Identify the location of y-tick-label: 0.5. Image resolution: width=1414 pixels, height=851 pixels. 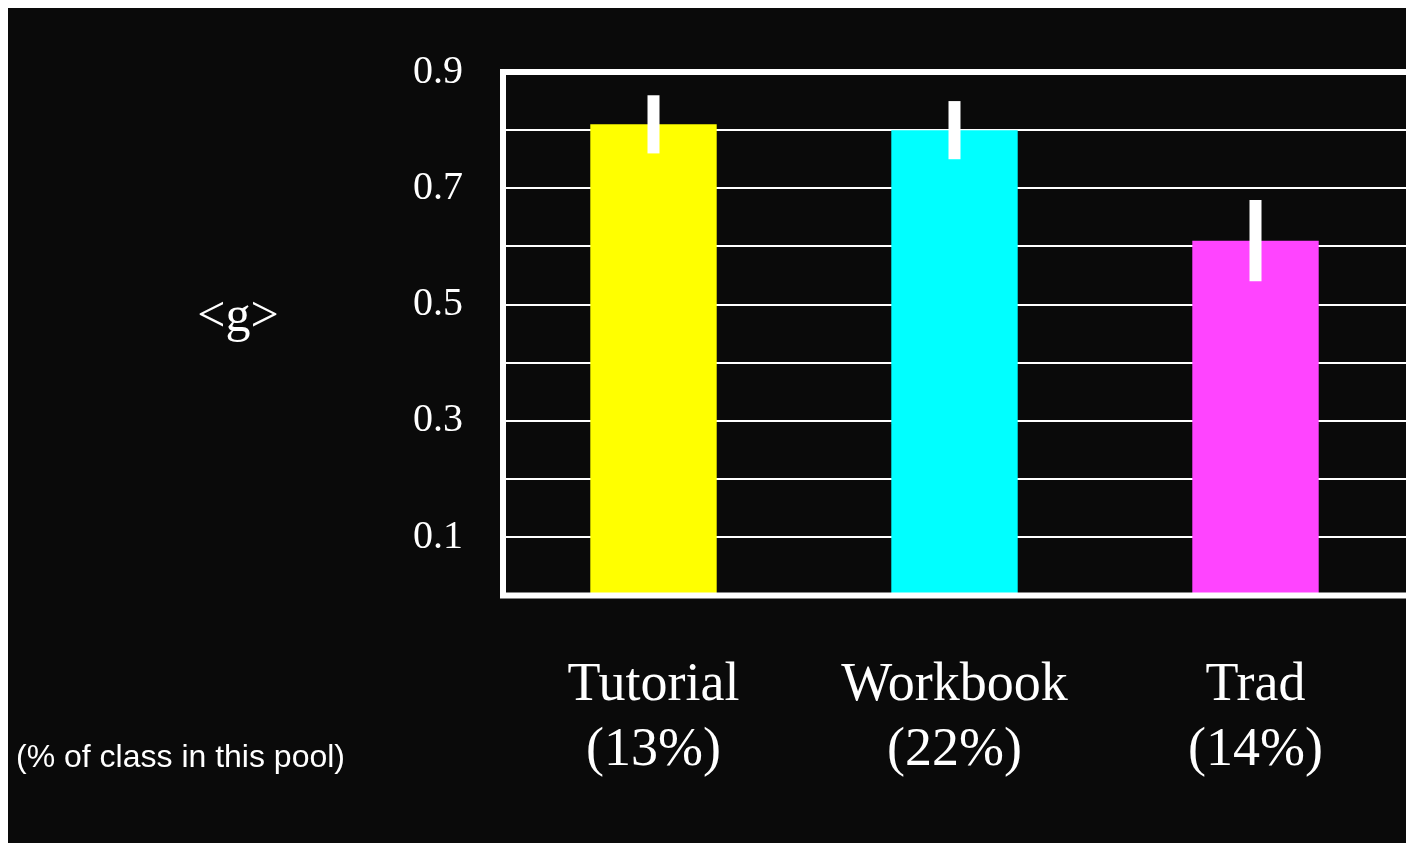
(438, 302).